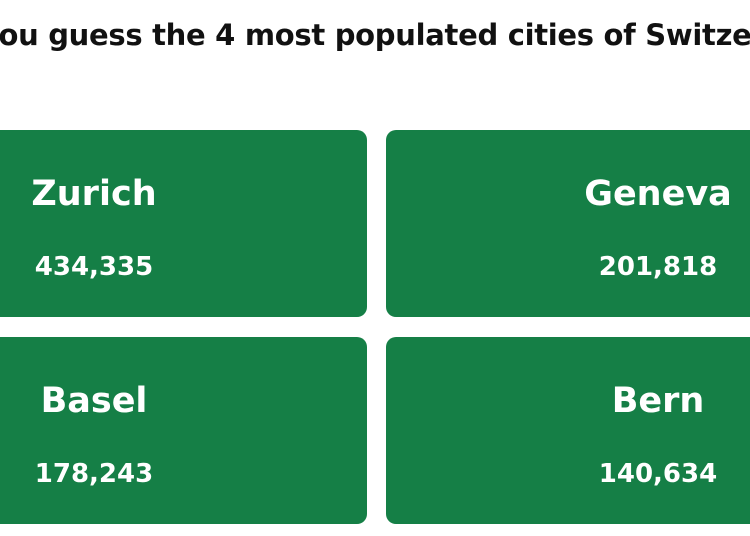  I want to click on city-name: Bern, so click(658, 401).